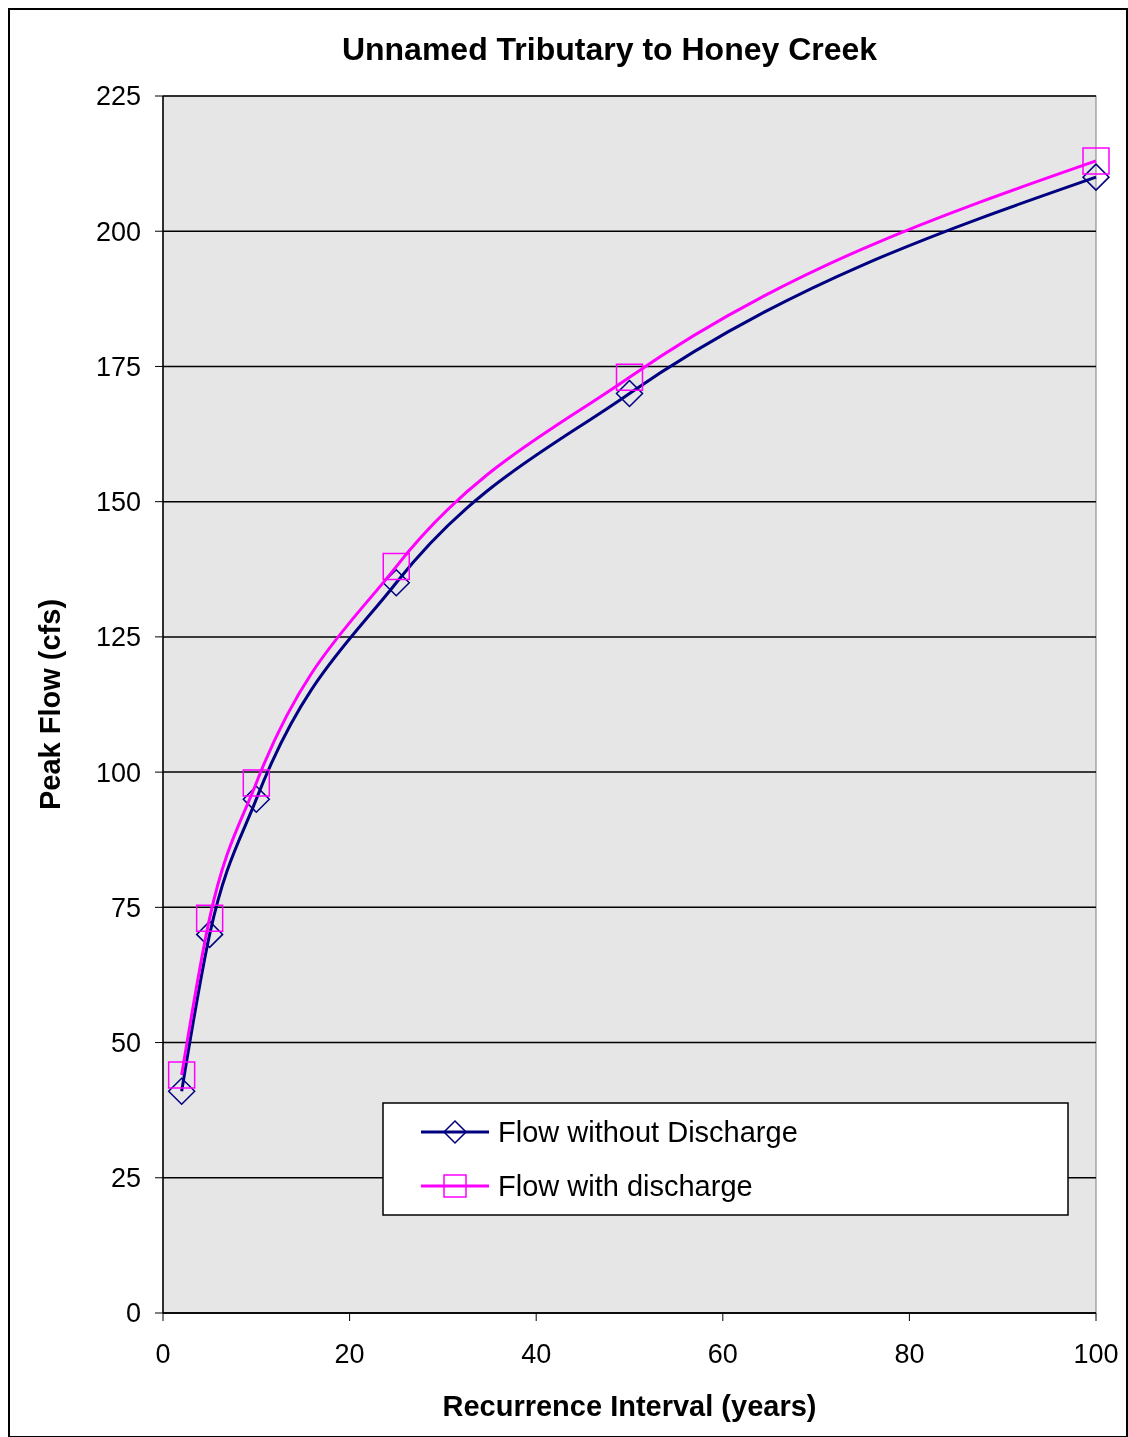 Image resolution: width=1128 pixels, height=1437 pixels. I want to click on x-axis-title: Recurrence Interval (years), so click(629, 1406).